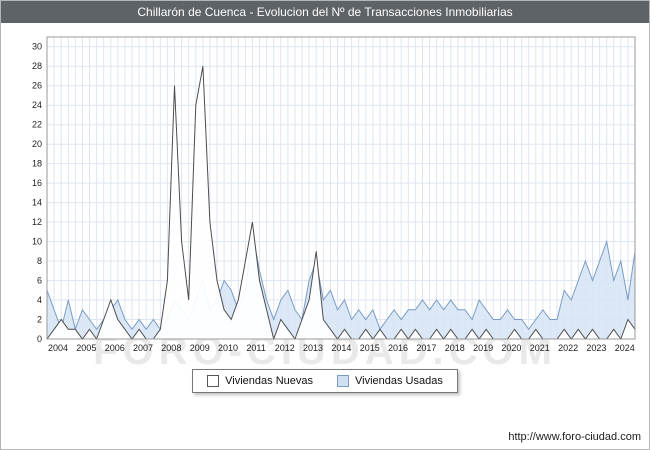 Image resolution: width=650 pixels, height=450 pixels. What do you see at coordinates (39, 320) in the screenshot?
I see `svg-text: 2` at bounding box center [39, 320].